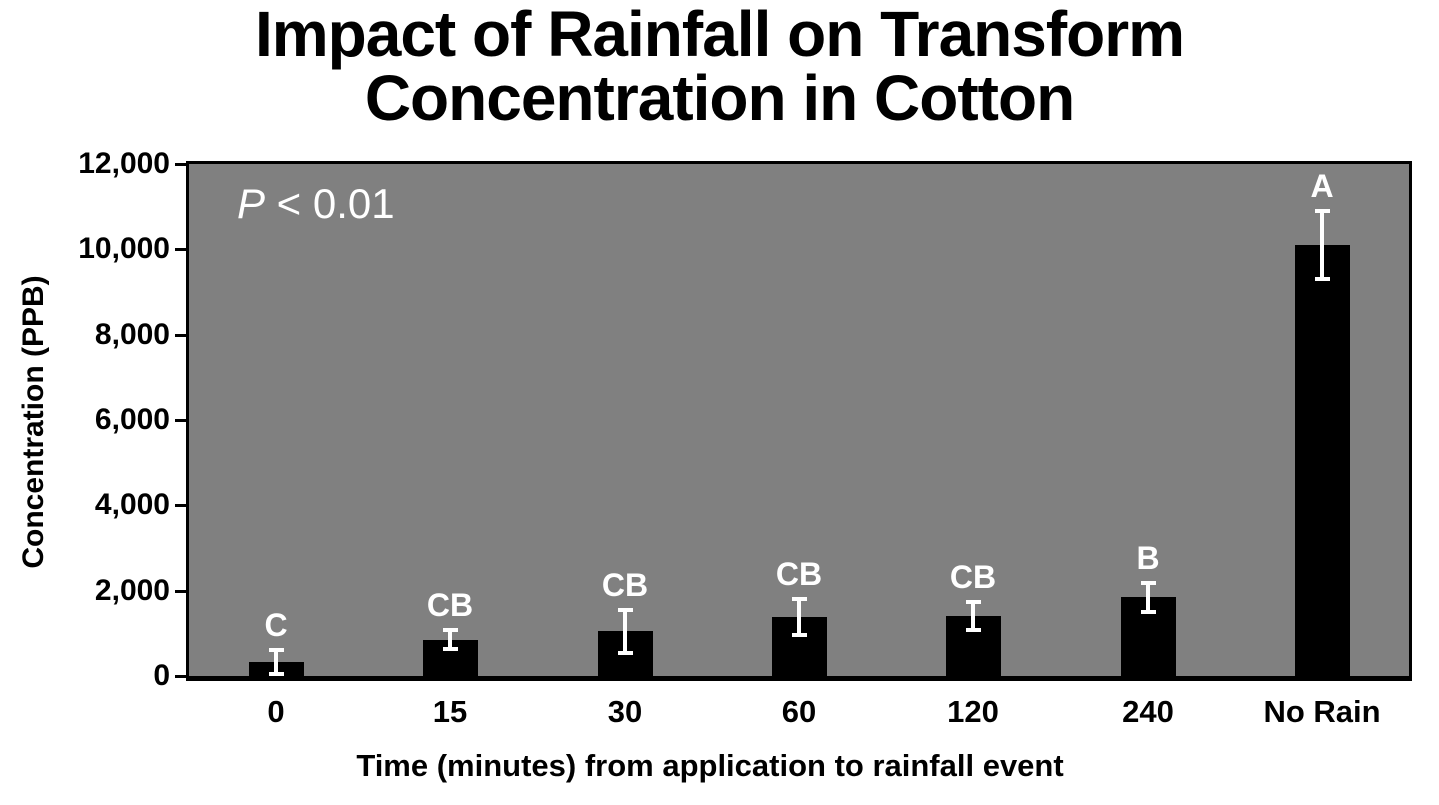  What do you see at coordinates (161, 675) in the screenshot?
I see `y-tick-label: 0` at bounding box center [161, 675].